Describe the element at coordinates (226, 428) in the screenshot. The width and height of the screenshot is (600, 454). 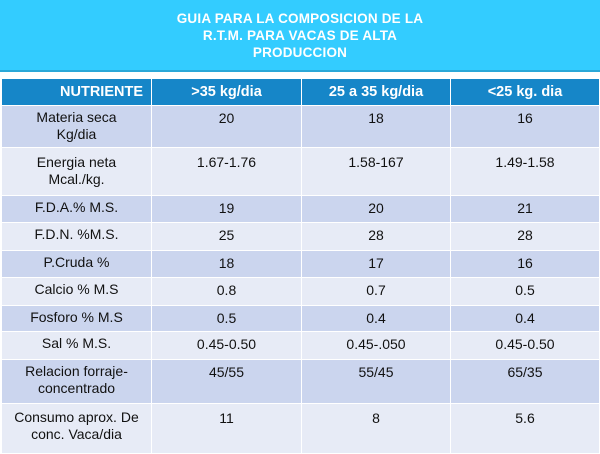
I see `cell-value: 11` at that location.